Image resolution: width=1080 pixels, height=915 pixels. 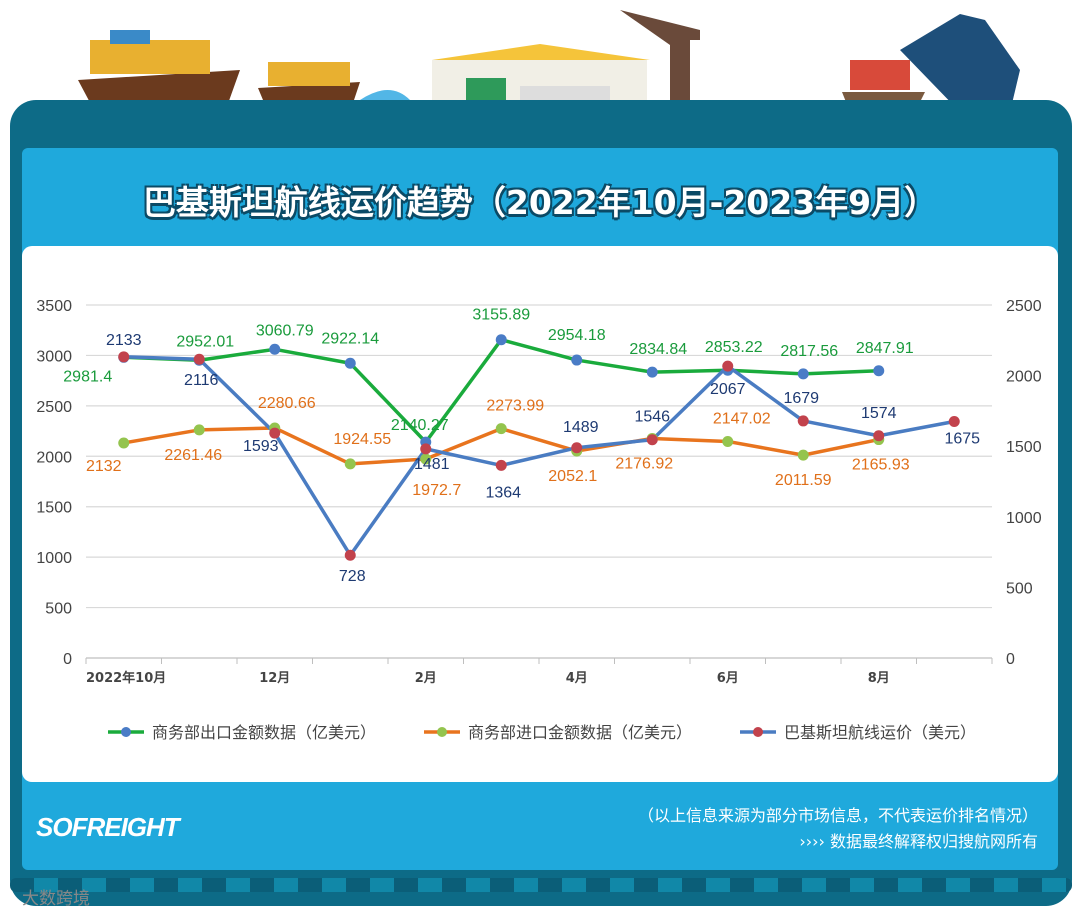 I want to click on data-label: 2132, so click(x=104, y=466).